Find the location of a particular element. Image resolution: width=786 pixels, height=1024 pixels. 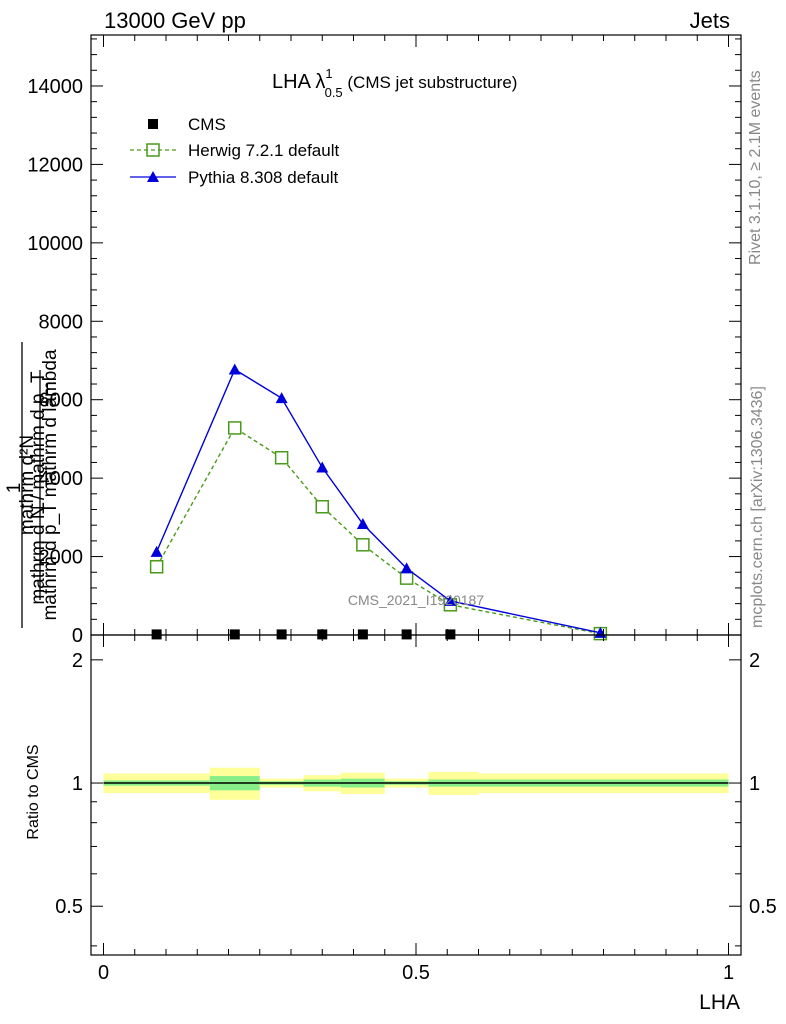

main-ytick-label: 2000 is located at coordinates (61, 558).